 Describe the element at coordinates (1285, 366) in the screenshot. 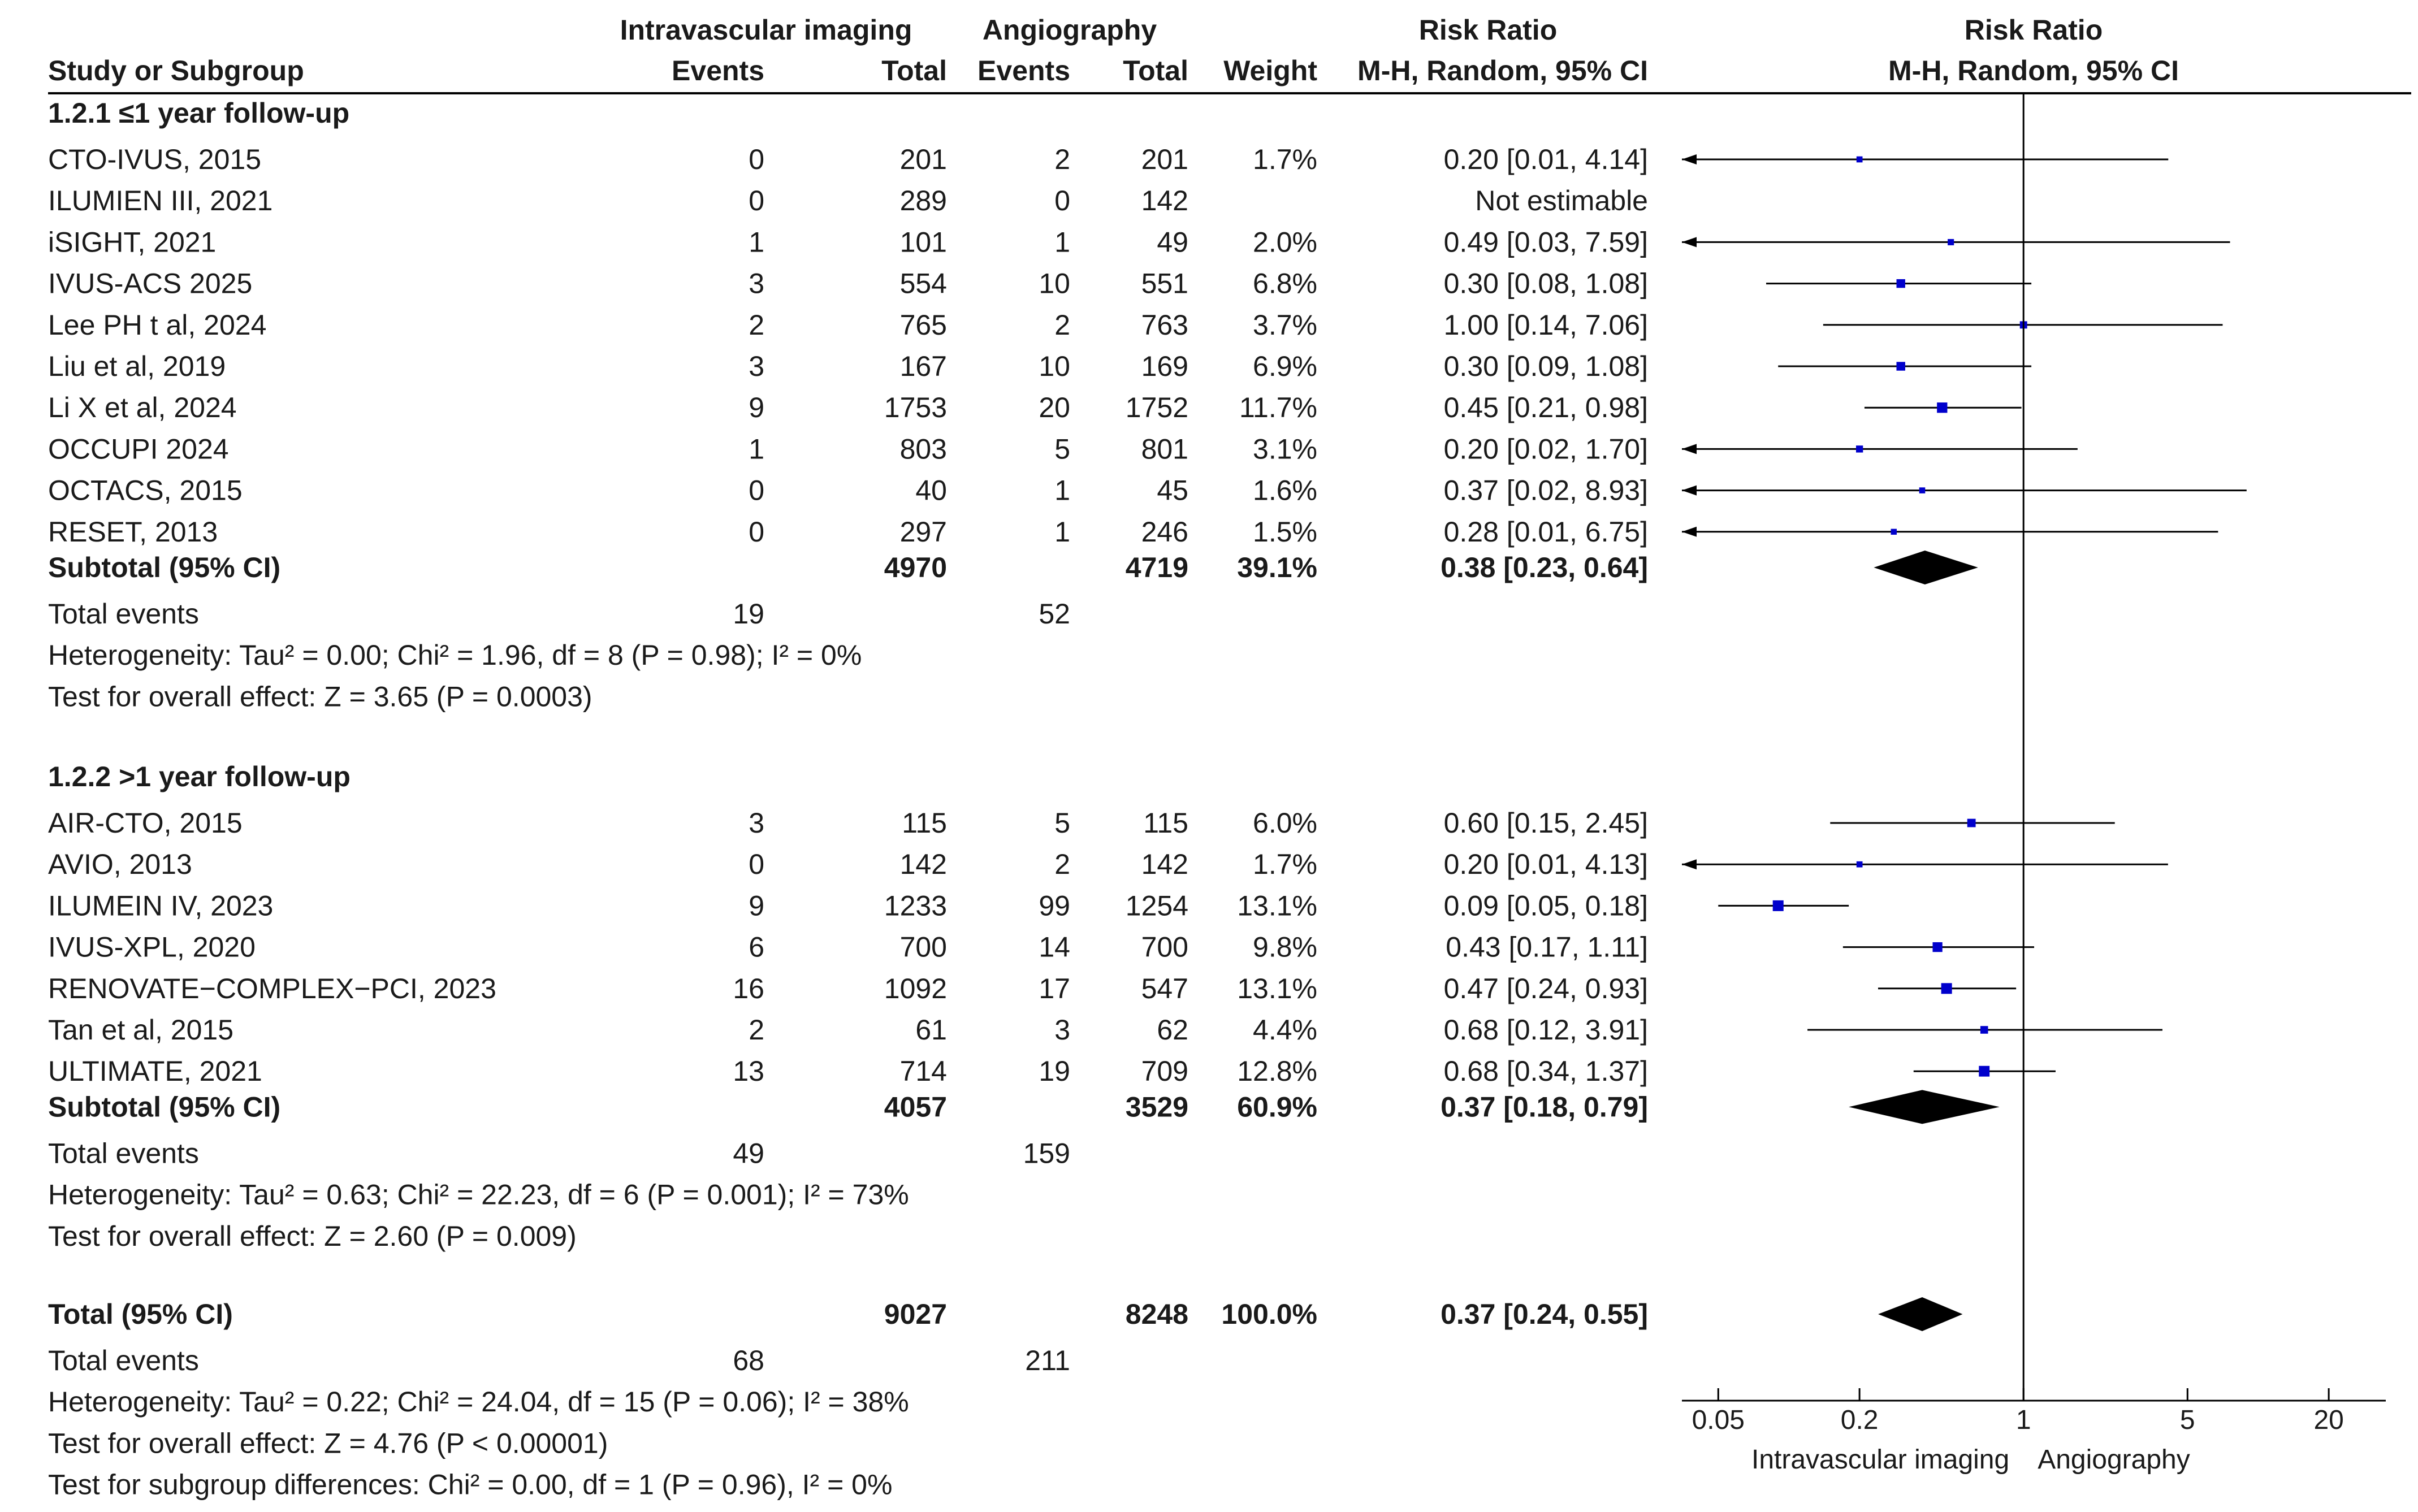

I see `weight: 6.9%` at that location.